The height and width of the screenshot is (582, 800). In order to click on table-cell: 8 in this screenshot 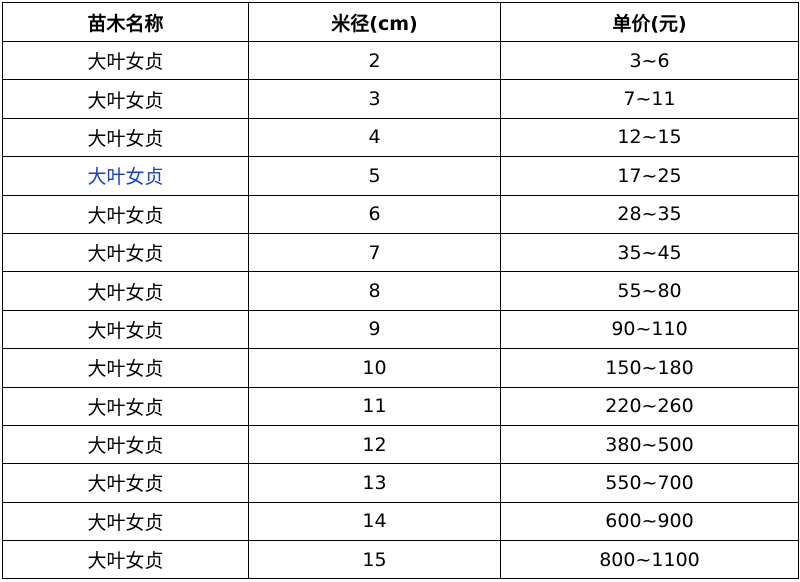, I will do `click(374, 291)`.